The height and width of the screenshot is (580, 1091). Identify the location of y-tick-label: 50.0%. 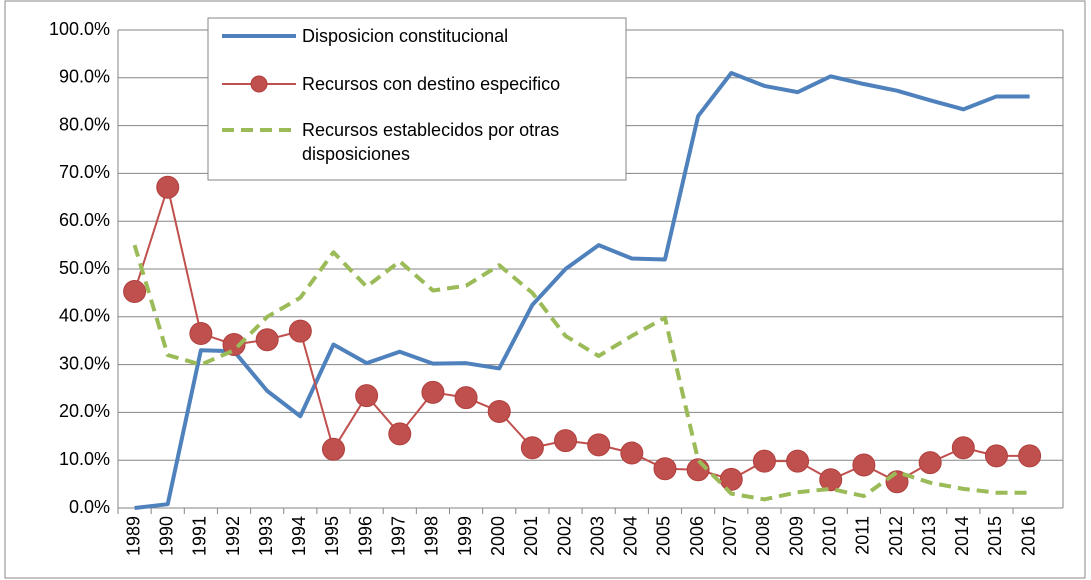
(84, 268).